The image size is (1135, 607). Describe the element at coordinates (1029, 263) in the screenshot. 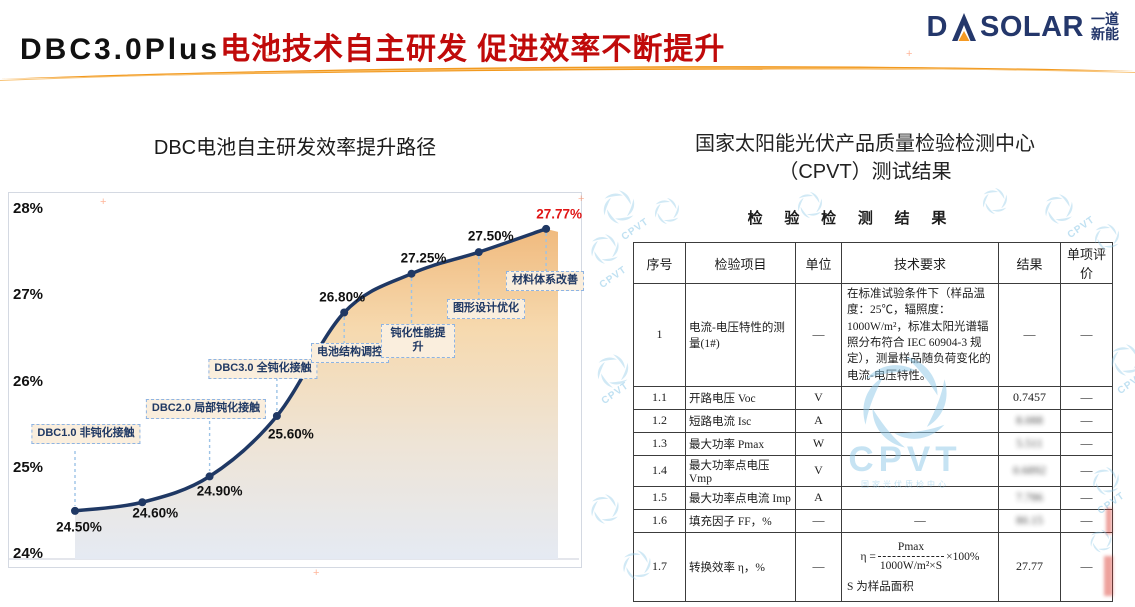

I see `column-header: 结果` at that location.